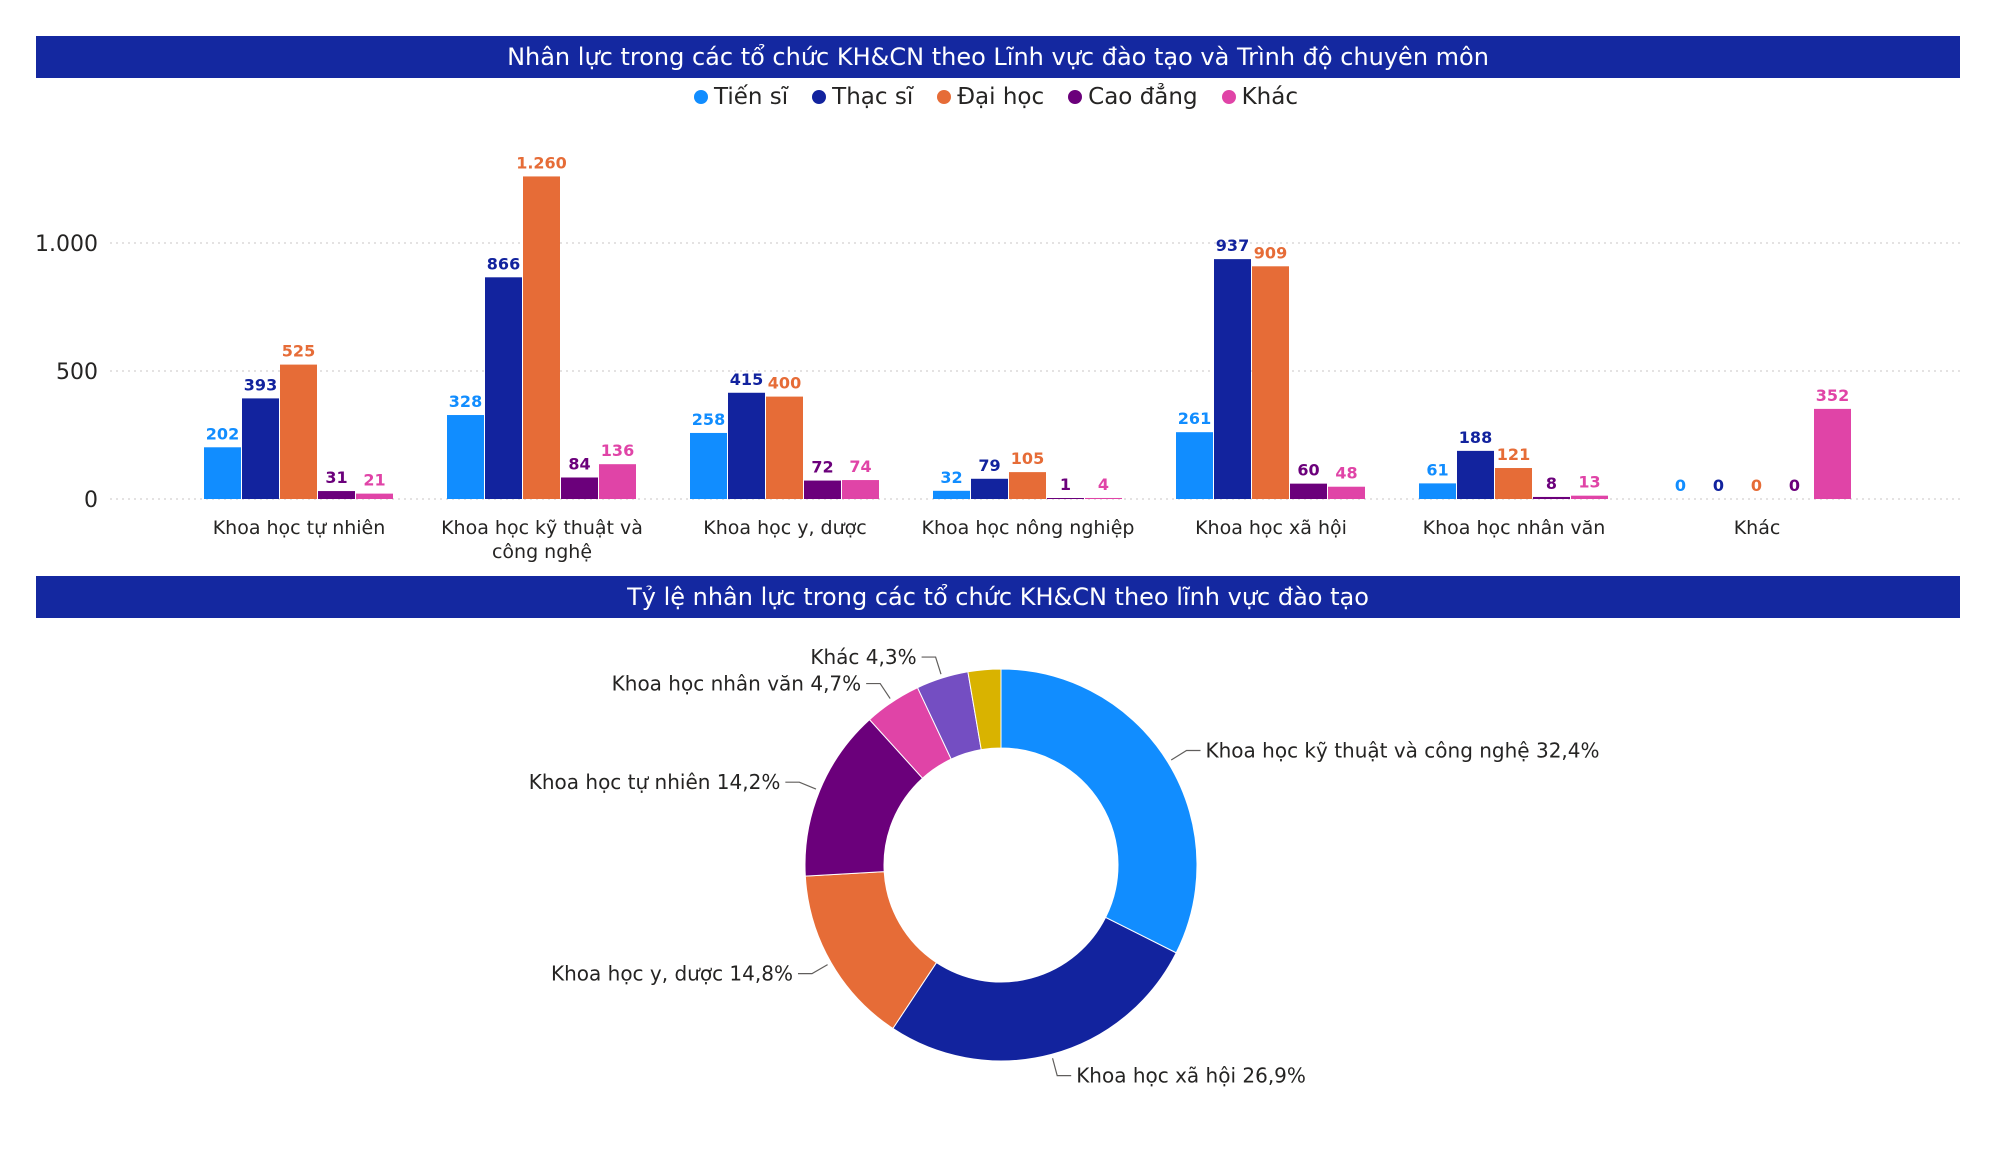 The image size is (1992, 1152). What do you see at coordinates (298, 351) in the screenshot?
I see `bar-data-label: 525` at bounding box center [298, 351].